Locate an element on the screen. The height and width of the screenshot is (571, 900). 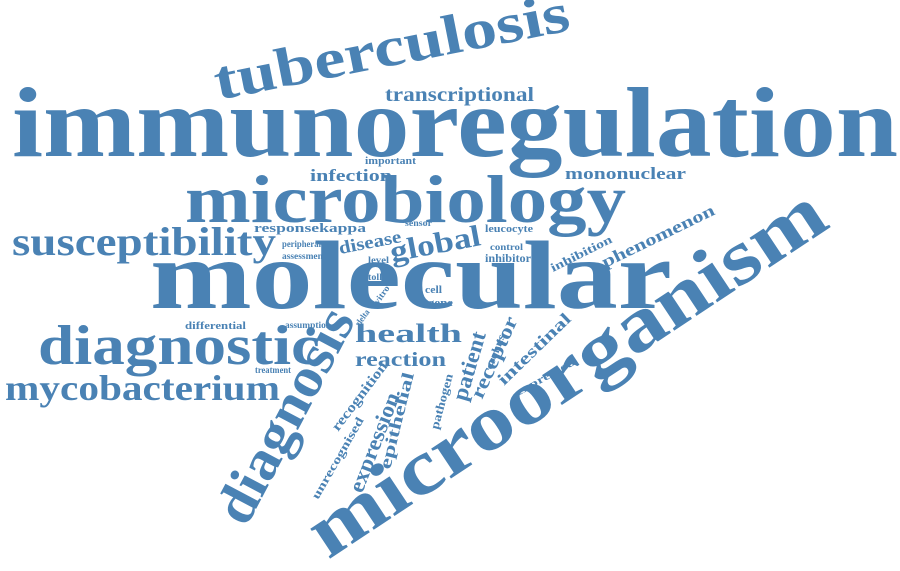
word: microbiology is located at coordinates (405, 199).